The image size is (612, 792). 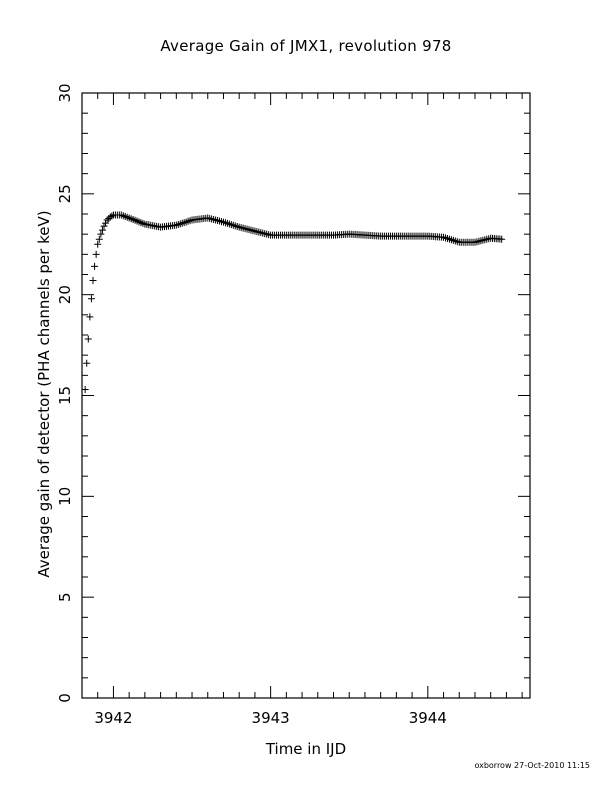 What do you see at coordinates (65, 92) in the screenshot?
I see `y-tick-label: 30` at bounding box center [65, 92].